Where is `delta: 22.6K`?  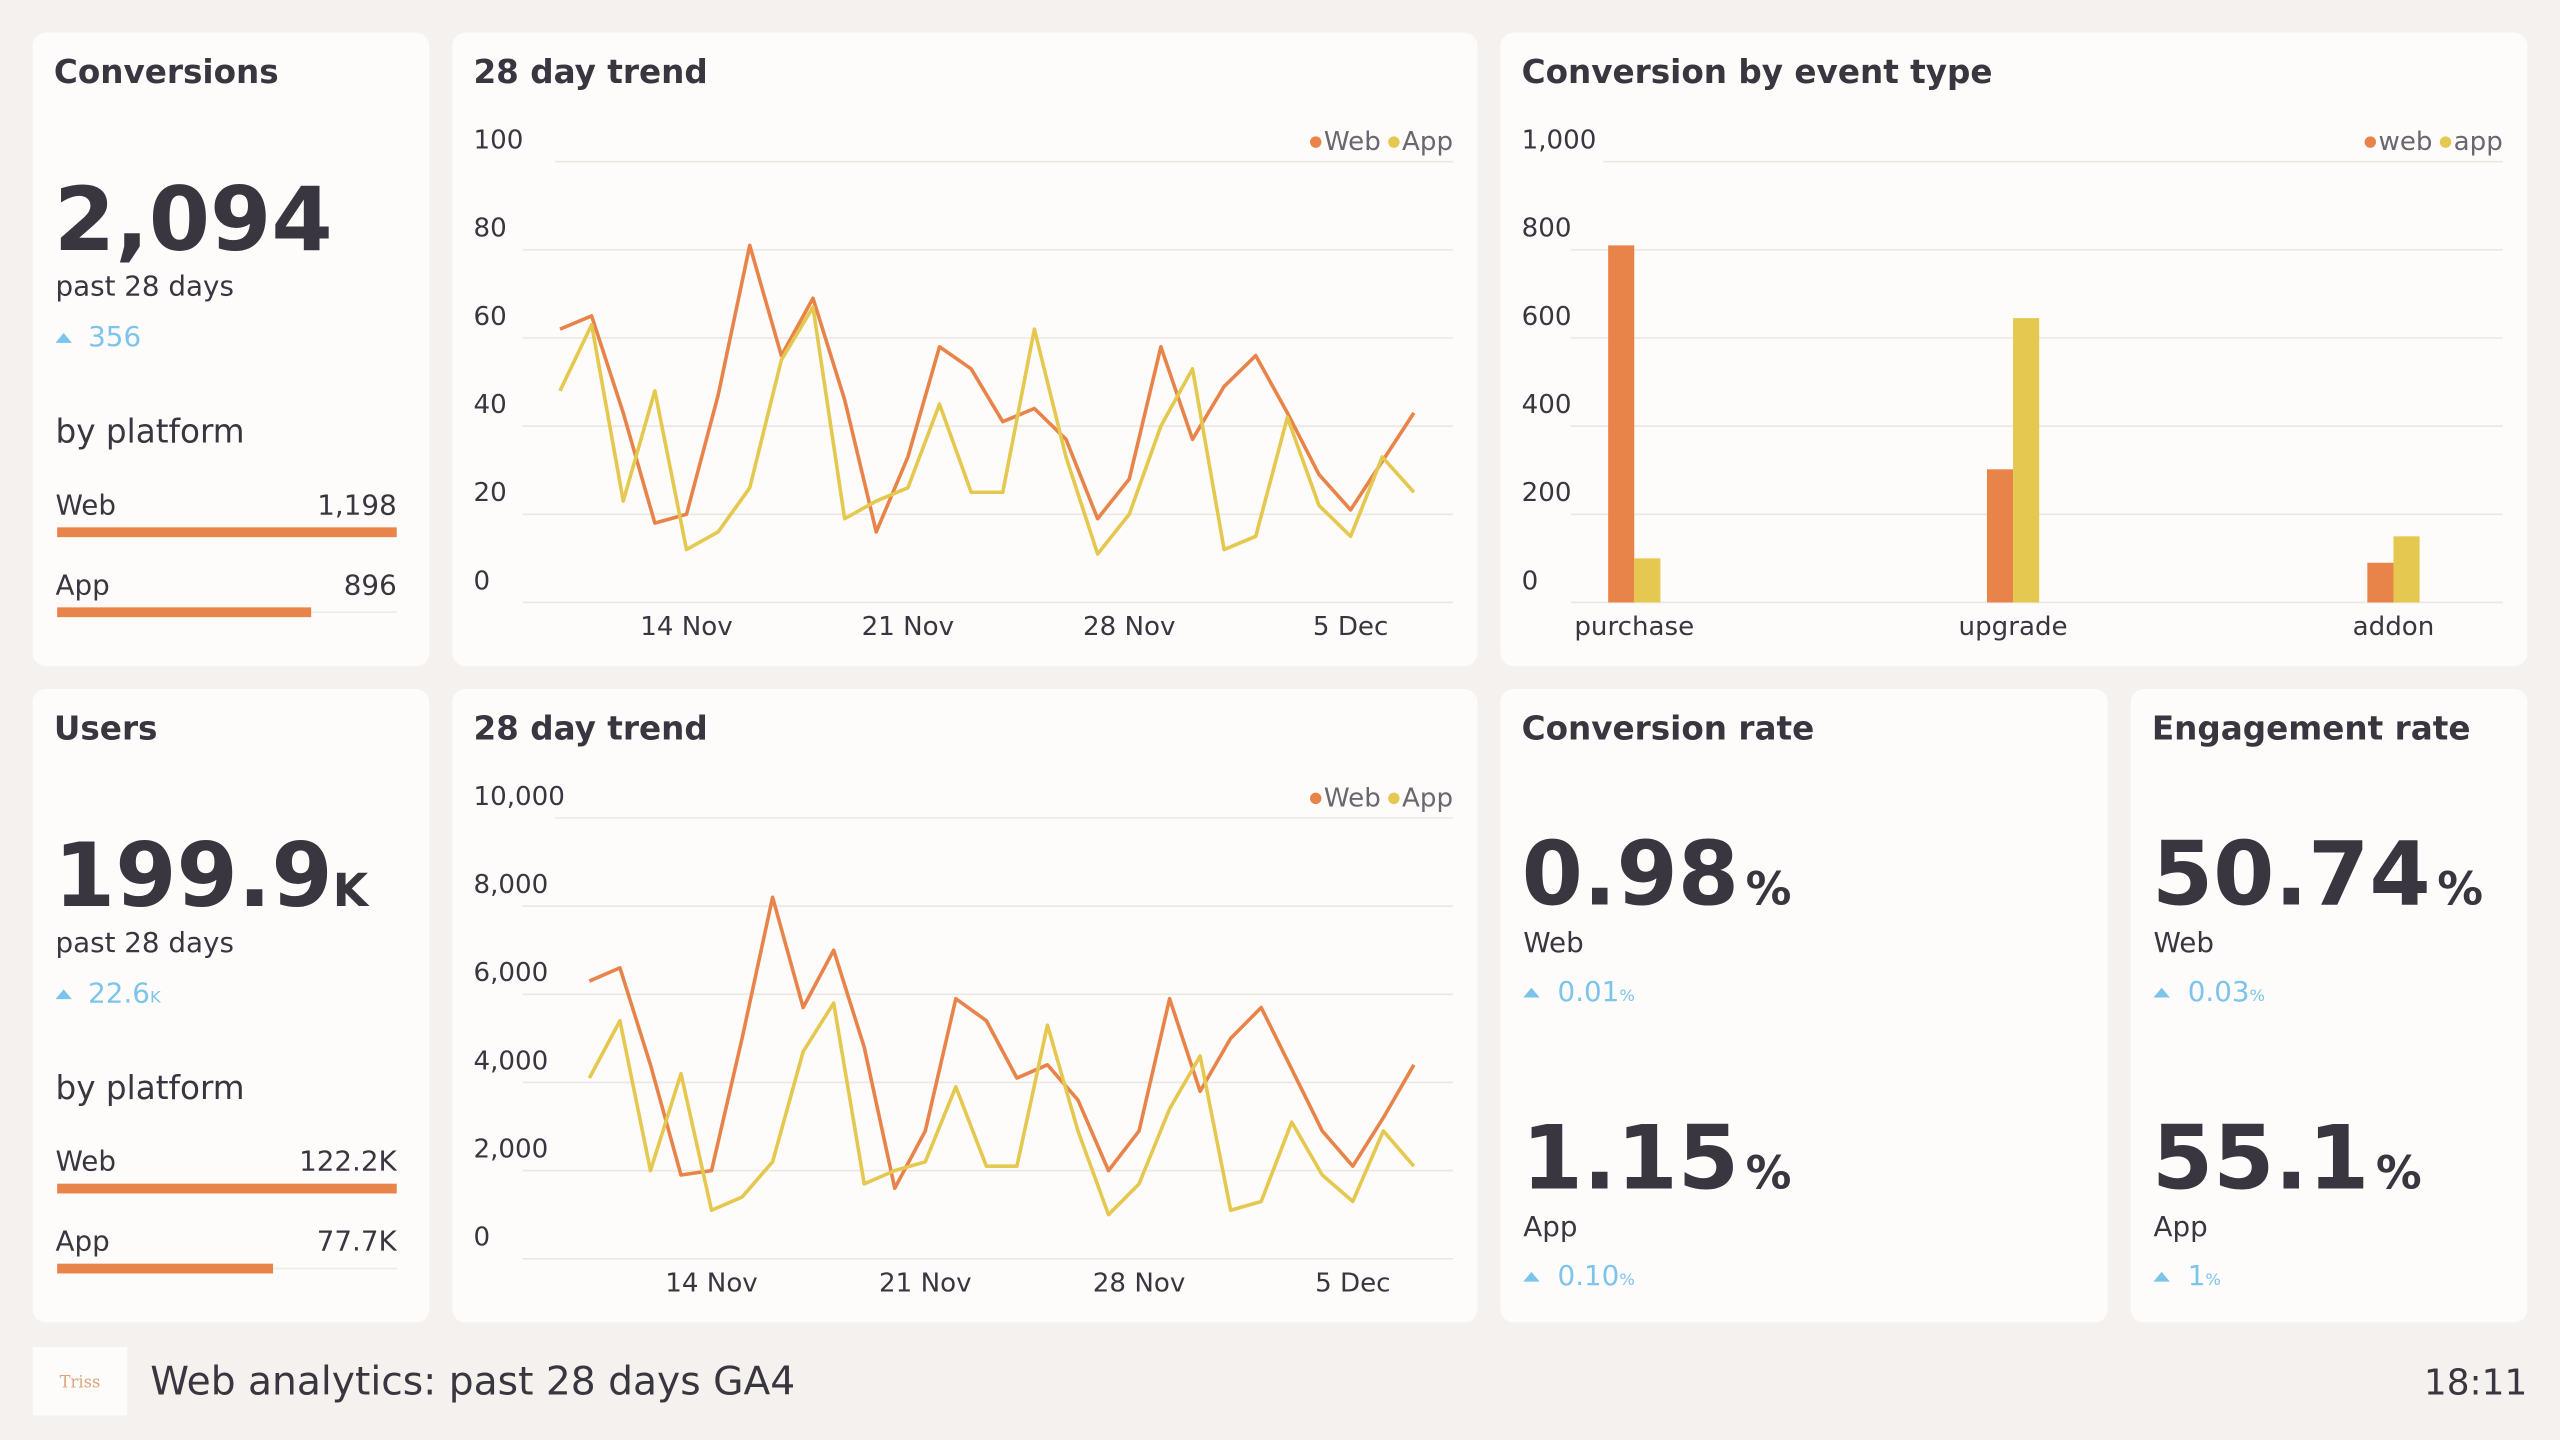
delta: 22.6K is located at coordinates (125, 992).